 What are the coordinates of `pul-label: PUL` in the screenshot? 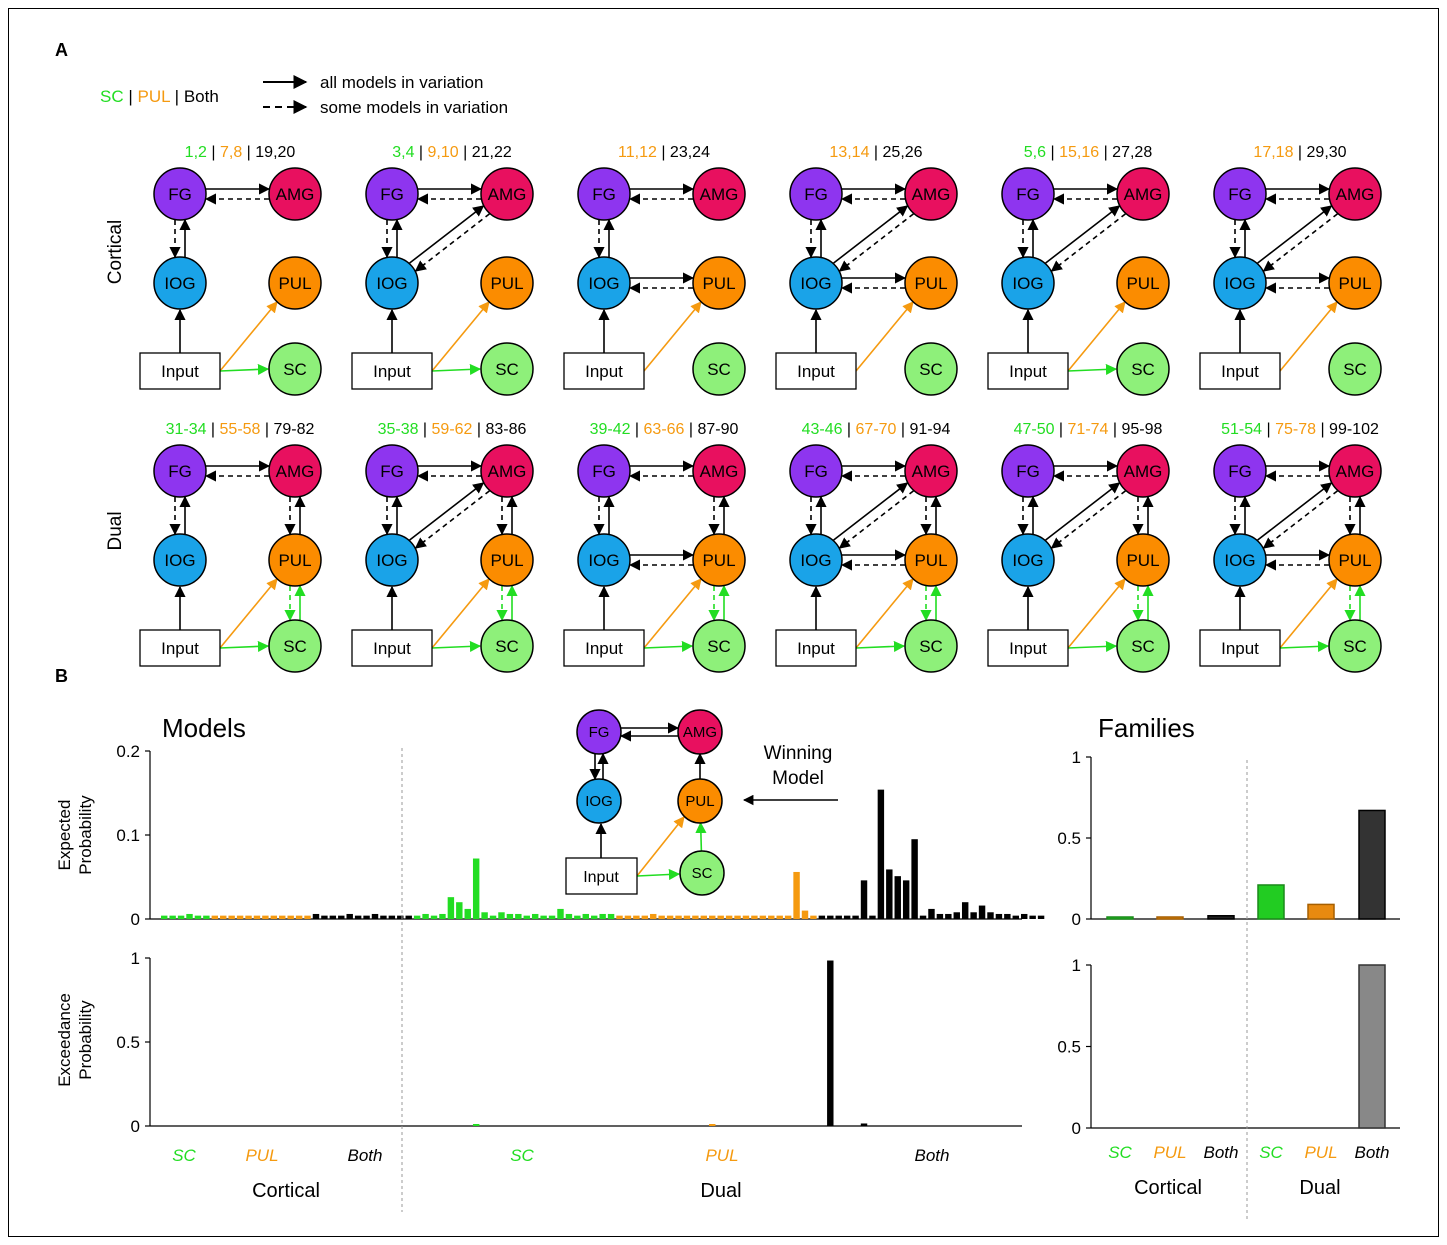 It's located at (294, 283).